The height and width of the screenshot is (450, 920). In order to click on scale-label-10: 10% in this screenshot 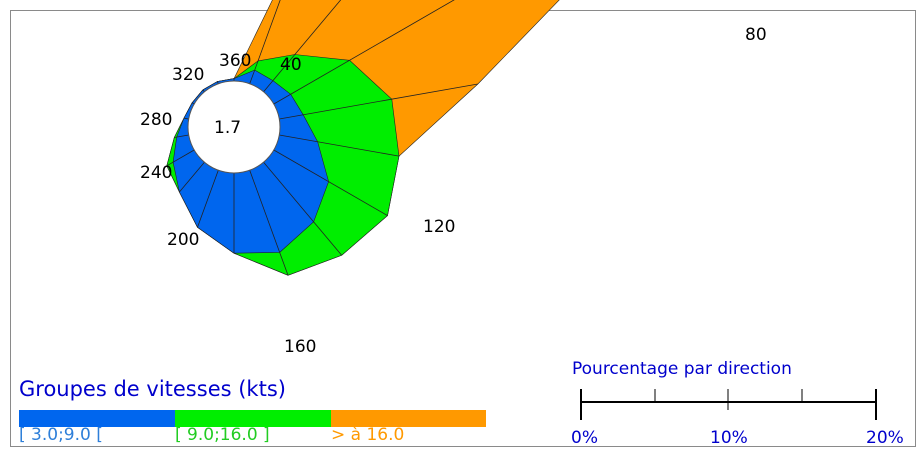, I will do `click(729, 438)`.